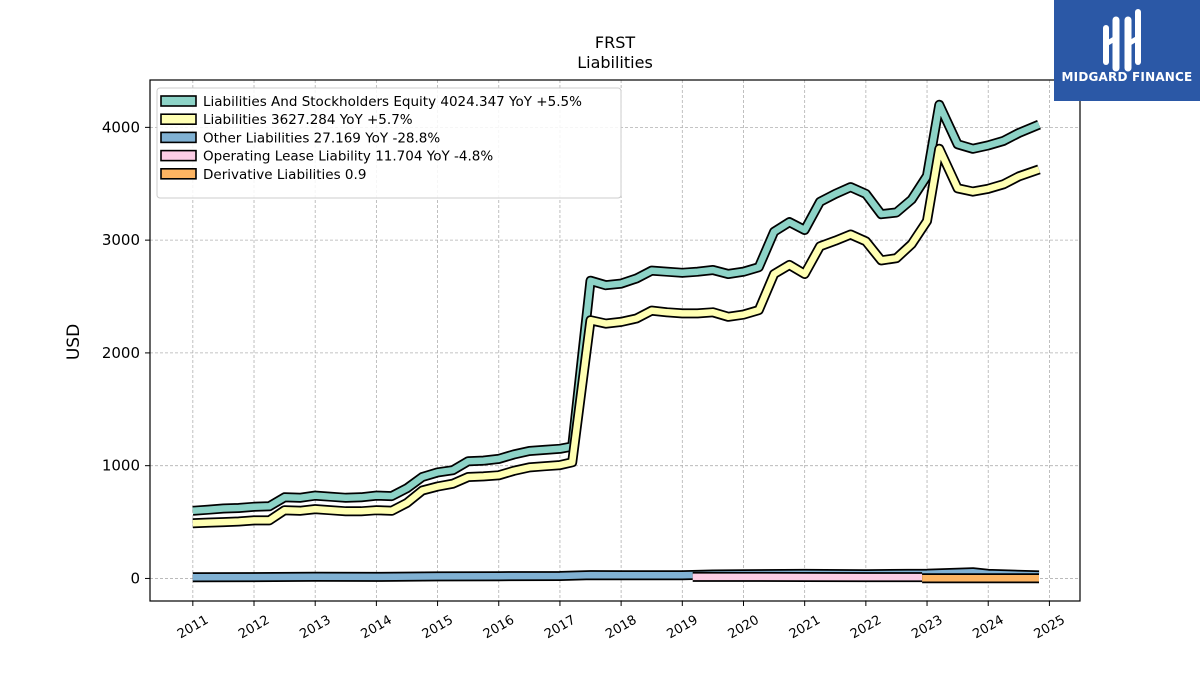  I want to click on x-tick-label: 2024, so click(988, 628).